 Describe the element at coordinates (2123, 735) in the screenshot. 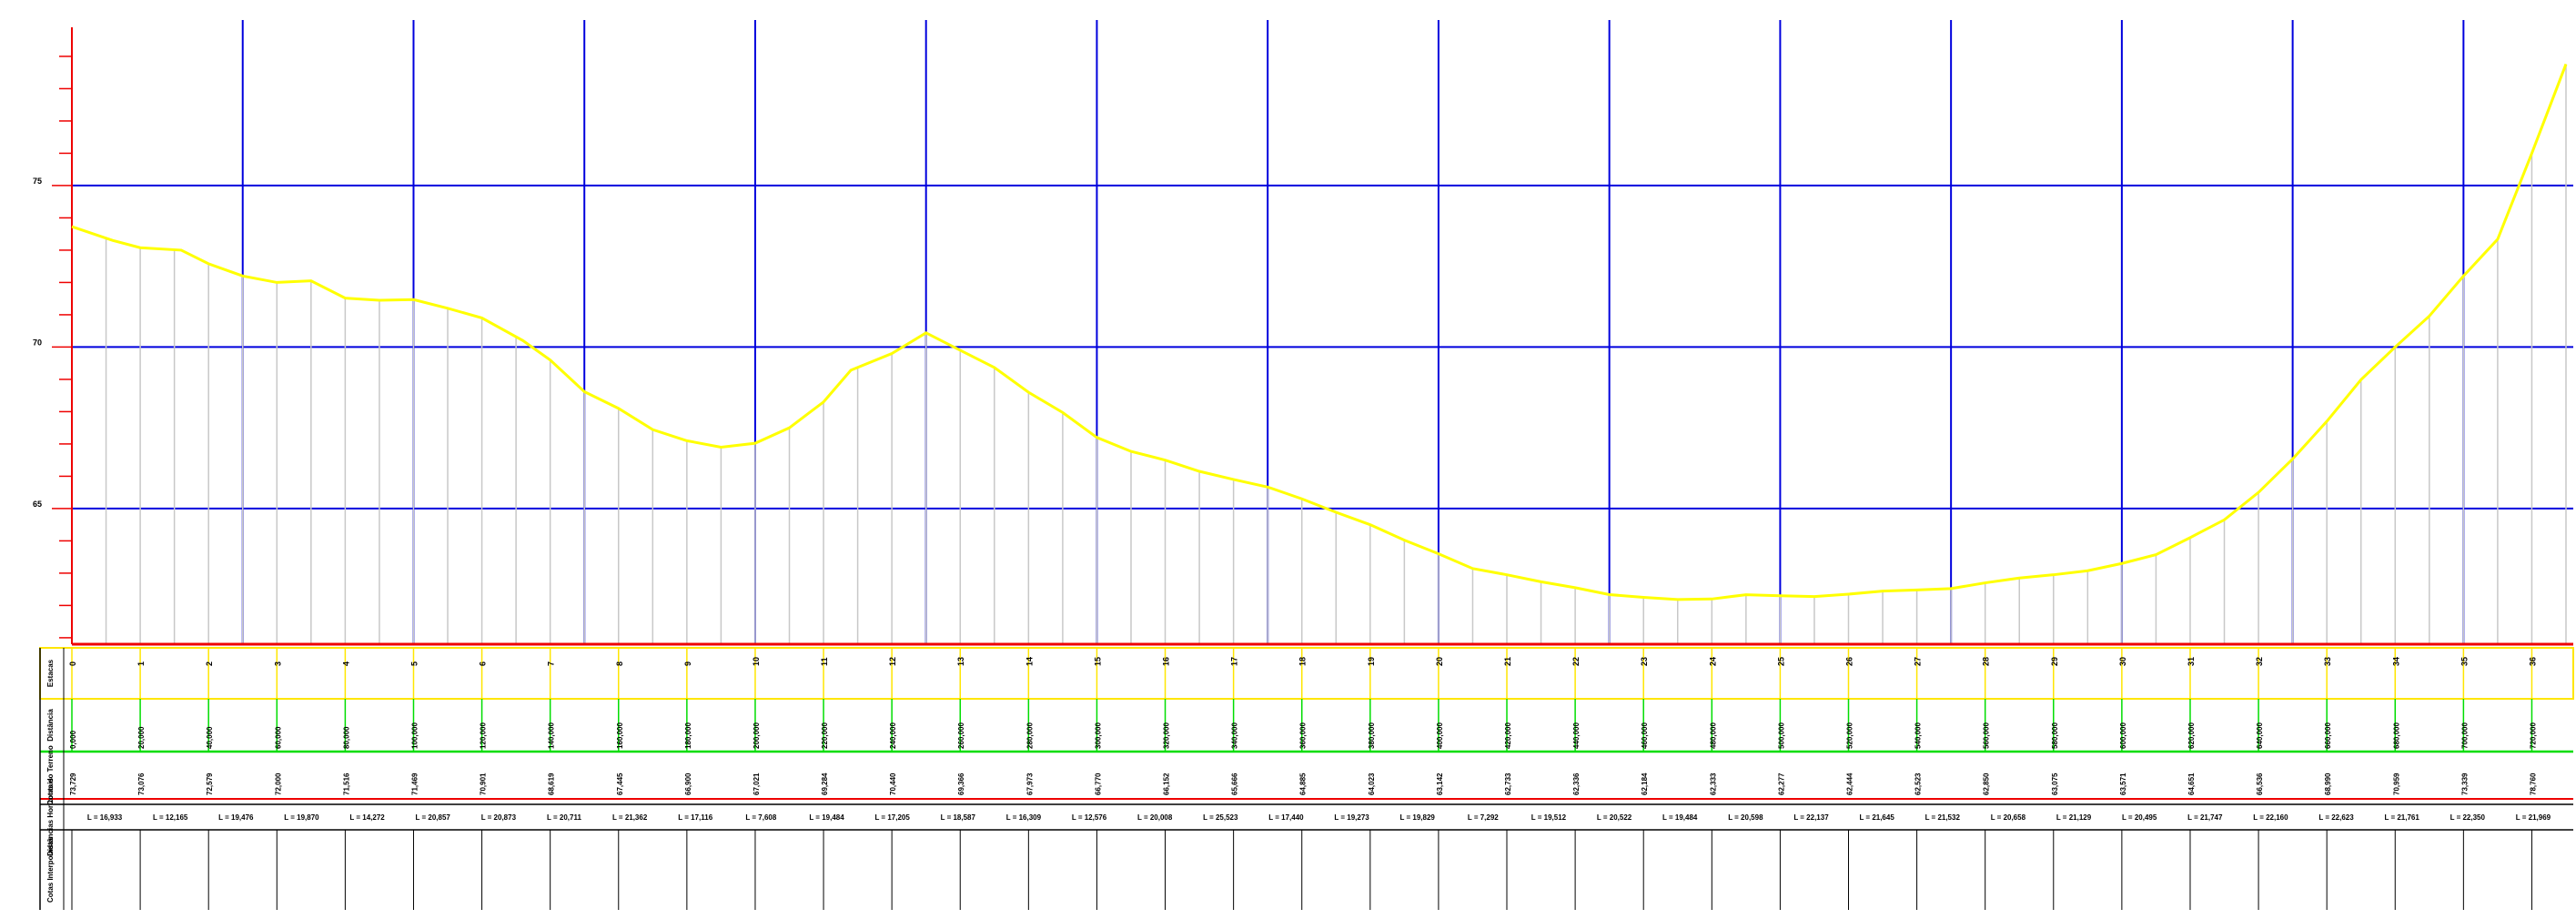

I see `distance-label: 600,000` at that location.